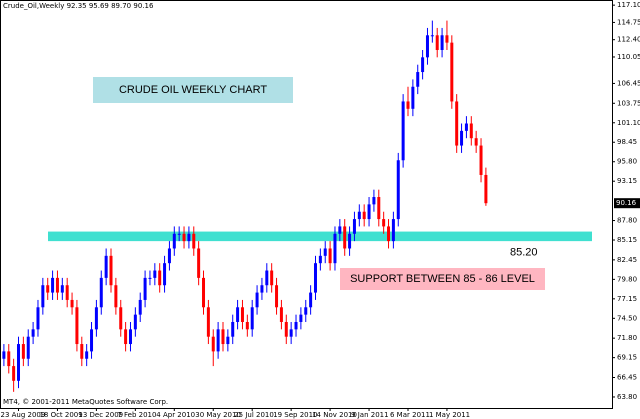 The width and height of the screenshot is (640, 419). I want to click on y-tick-label: 63.80, so click(627, 397).